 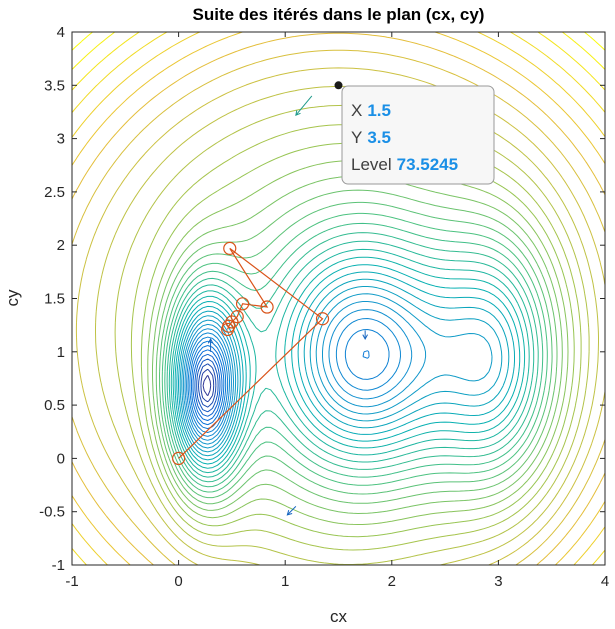 What do you see at coordinates (61, 32) in the screenshot?
I see `y-tick-label: 4` at bounding box center [61, 32].